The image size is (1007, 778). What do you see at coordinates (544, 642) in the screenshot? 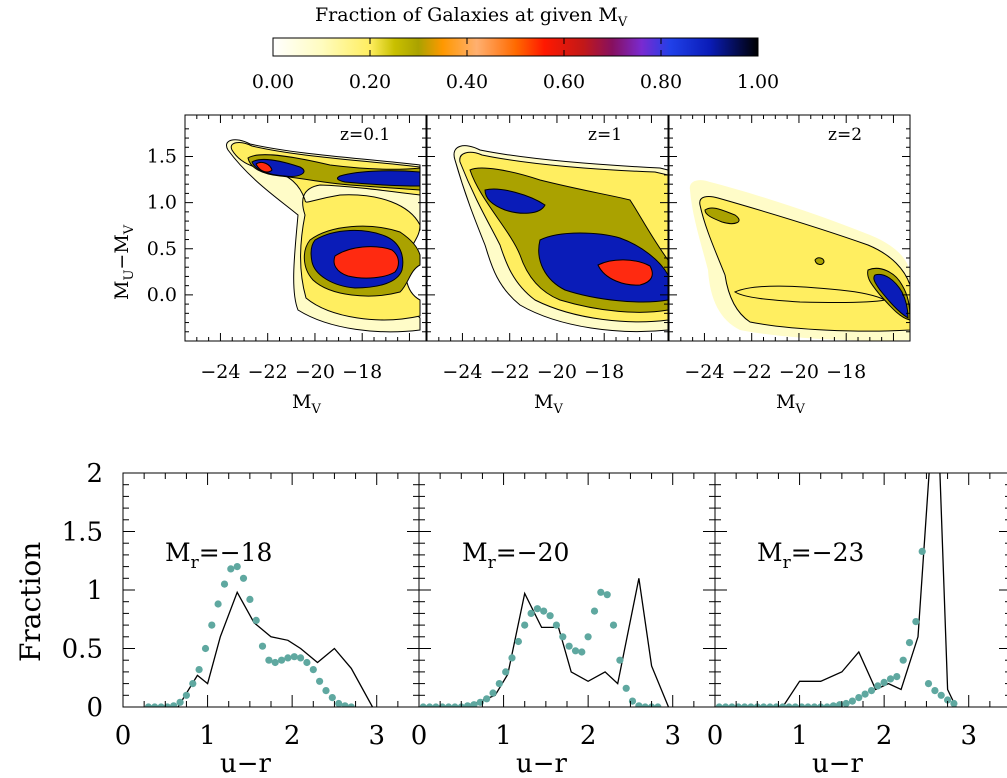
I see `hist-panel-1-series` at bounding box center [544, 642].